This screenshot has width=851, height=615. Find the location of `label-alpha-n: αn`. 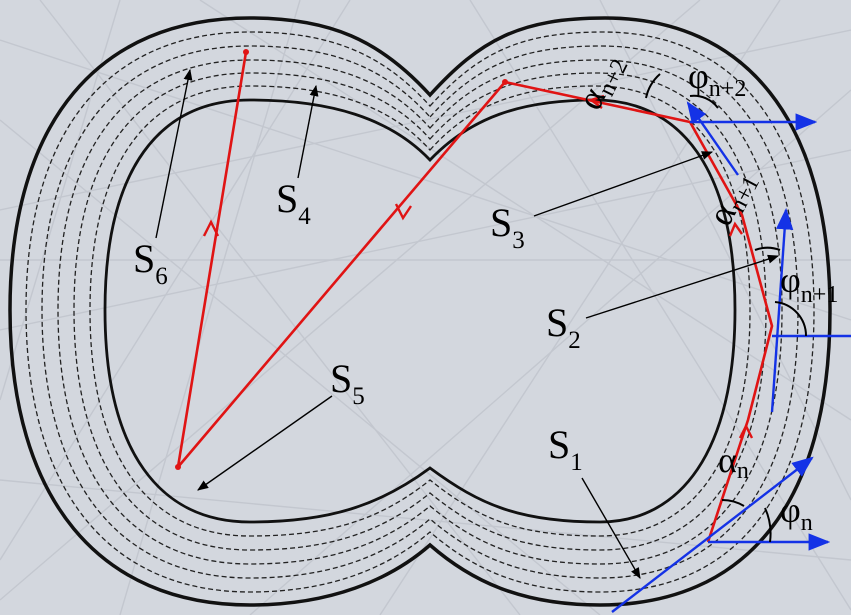

label-alpha-n: αn is located at coordinates (733, 462).